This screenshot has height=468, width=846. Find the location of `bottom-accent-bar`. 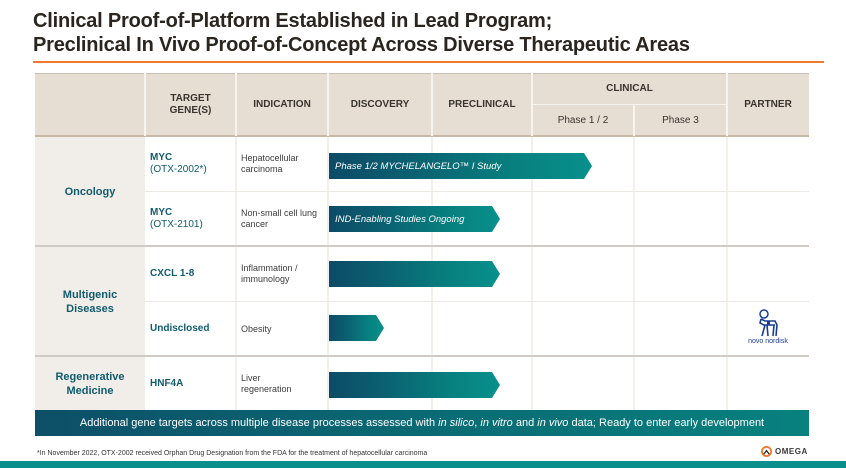

bottom-accent-bar is located at coordinates (423, 464).